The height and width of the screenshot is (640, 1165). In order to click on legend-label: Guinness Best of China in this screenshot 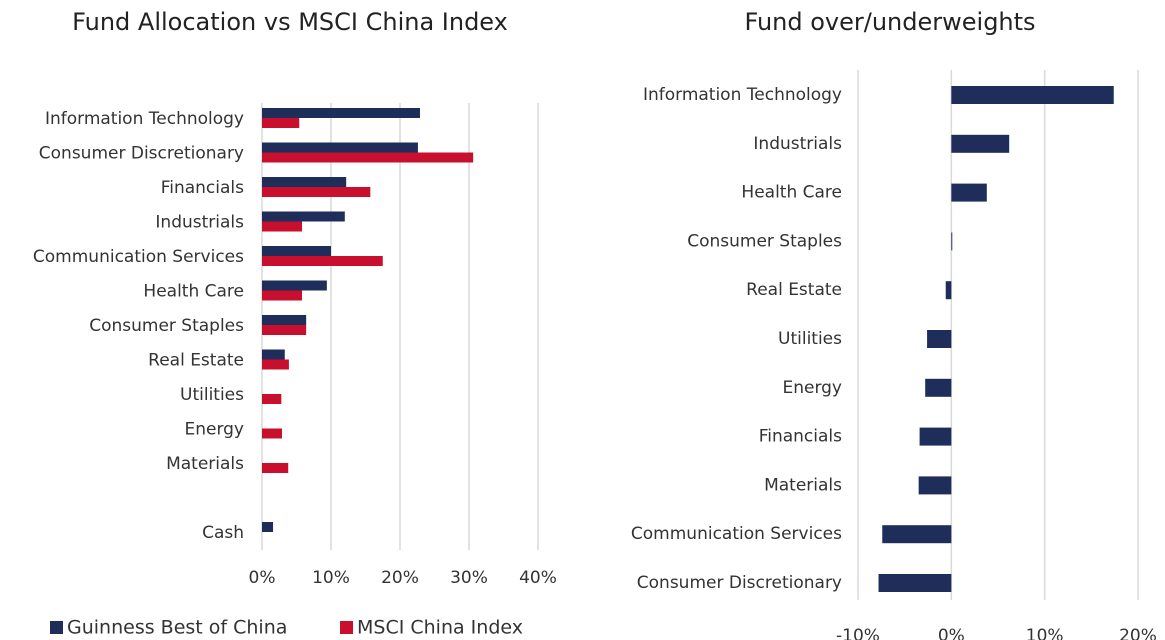, I will do `click(177, 628)`.